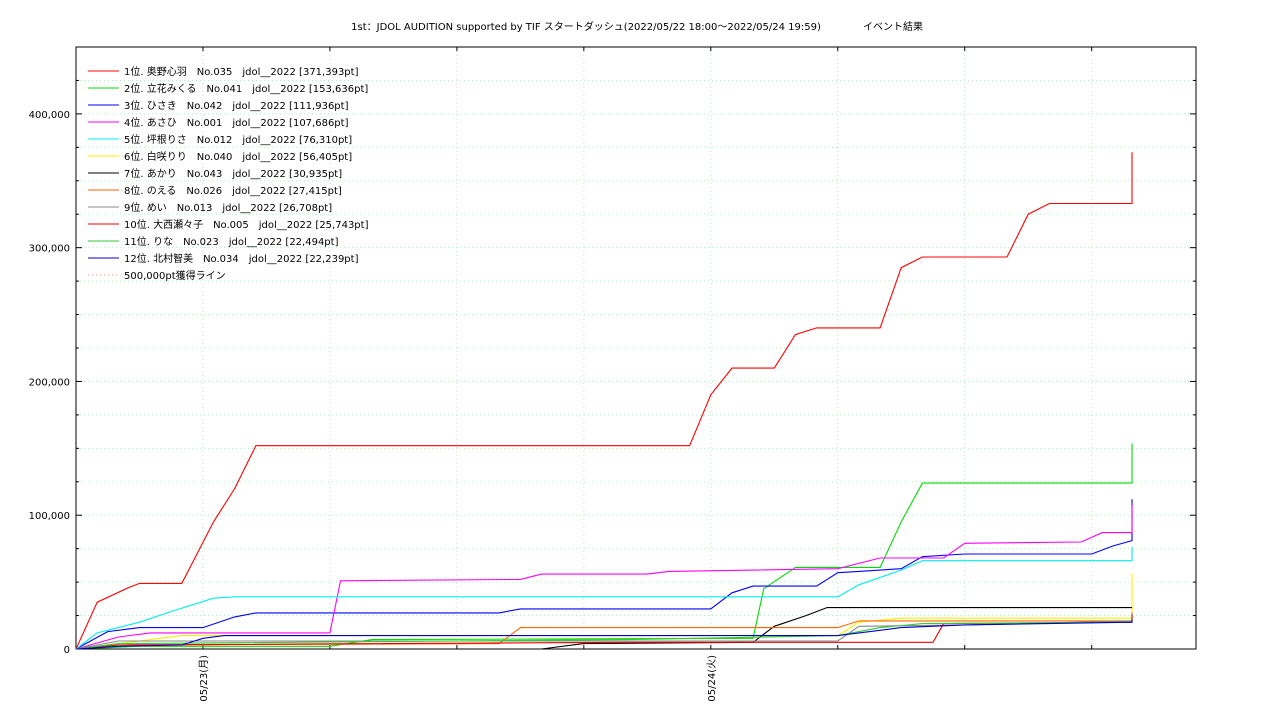 The height and width of the screenshot is (720, 1280). I want to click on y-tick-label: 100,000, so click(49, 516).